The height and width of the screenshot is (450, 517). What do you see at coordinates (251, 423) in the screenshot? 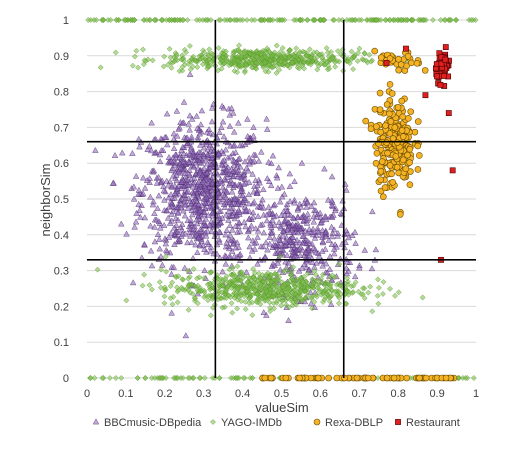
I see `legend-label: YAGO-IMDb` at bounding box center [251, 423].